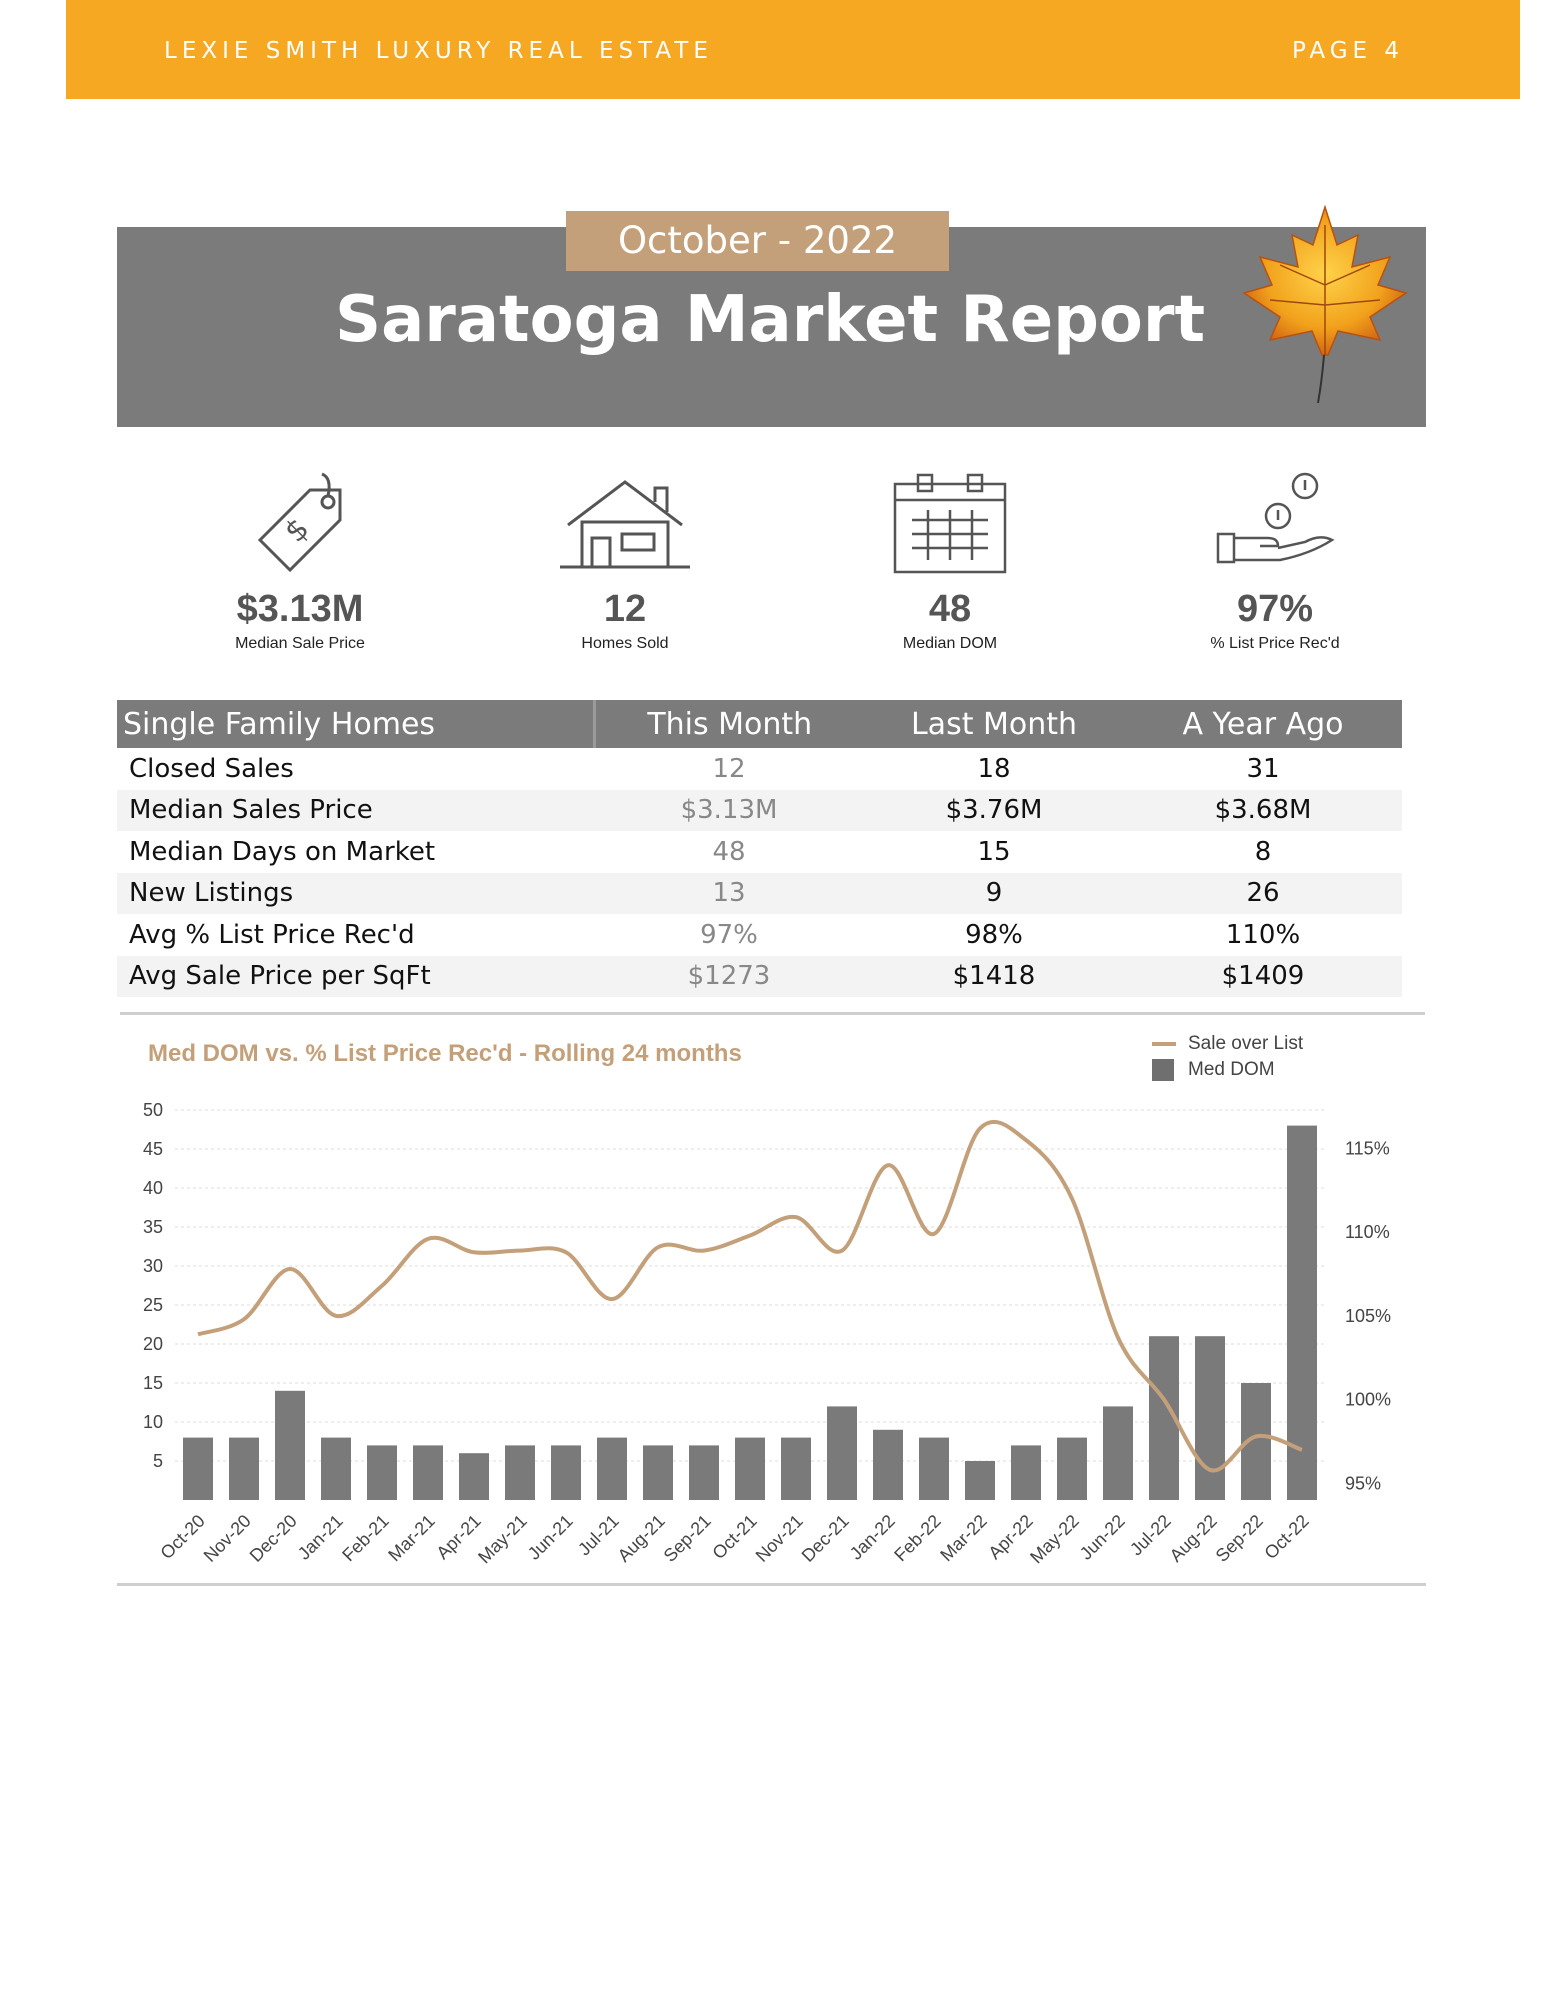 The width and height of the screenshot is (1545, 2000). Describe the element at coordinates (729, 810) in the screenshot. I see `this-month-value: $3.13M` at that location.